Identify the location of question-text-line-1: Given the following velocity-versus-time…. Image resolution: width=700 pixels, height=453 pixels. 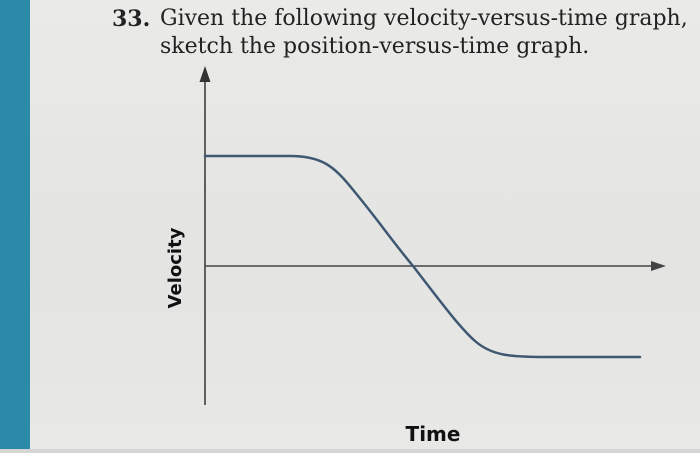
(424, 18).